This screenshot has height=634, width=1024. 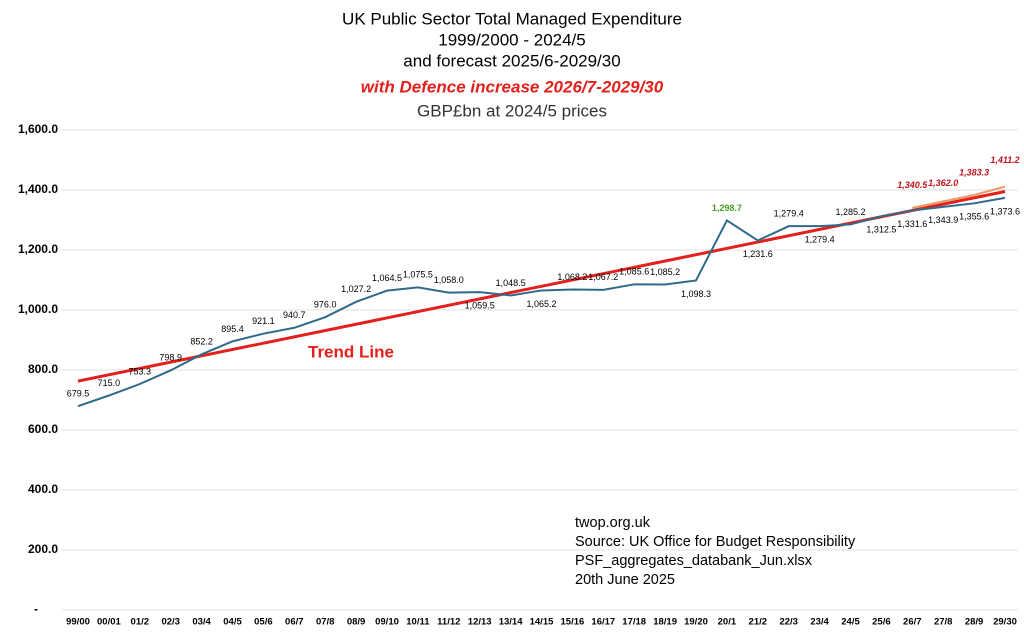 I want to click on x-tick-label: 20/1, so click(x=727, y=622).